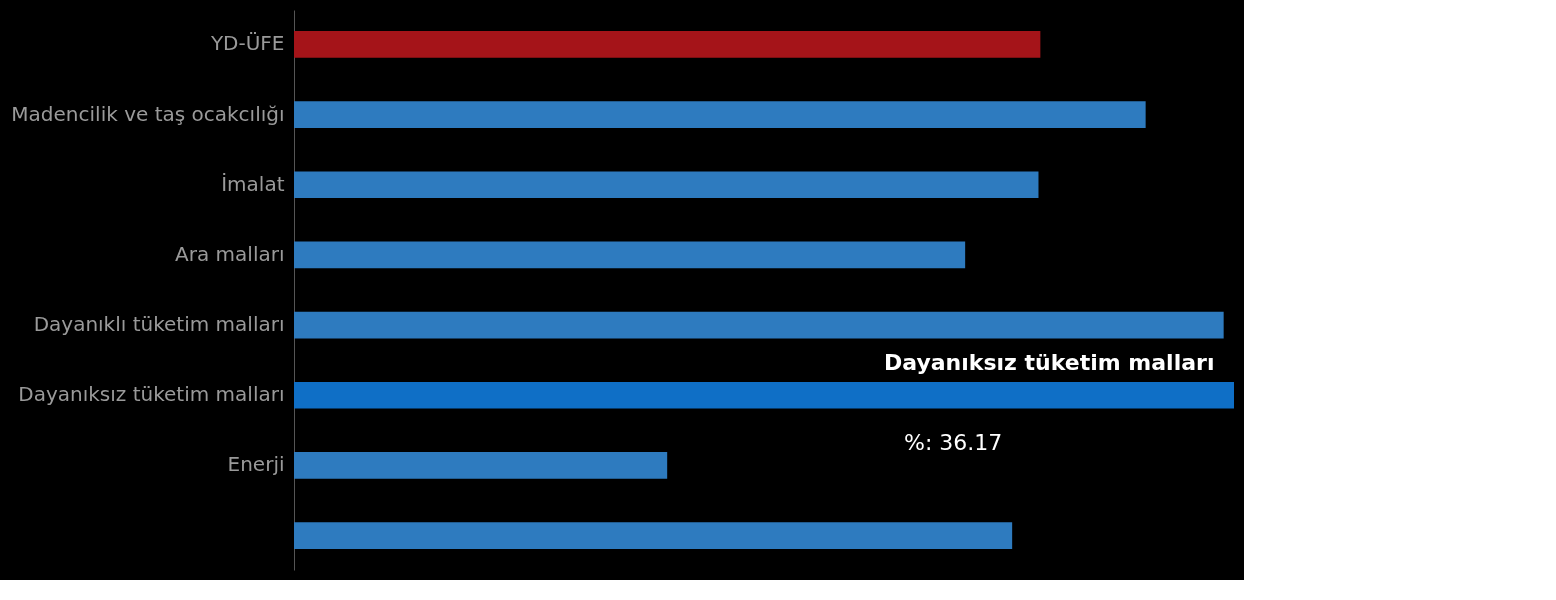 The width and height of the screenshot is (1556, 600). Describe the element at coordinates (256, 464) in the screenshot. I see `y-tick-label: Enerji` at that location.